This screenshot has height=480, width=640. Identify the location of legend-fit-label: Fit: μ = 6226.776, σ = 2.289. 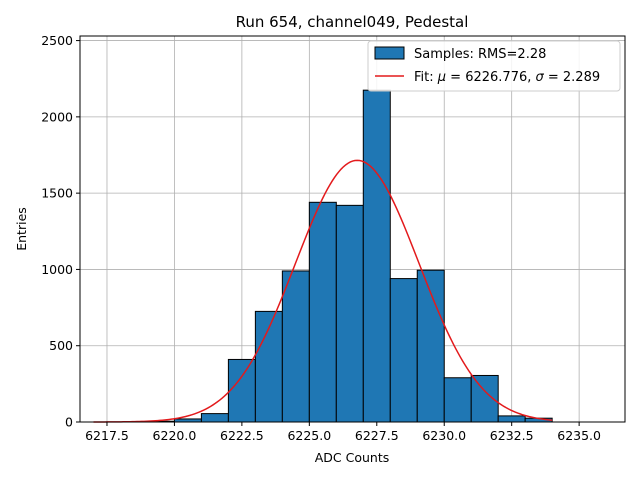
(507, 77).